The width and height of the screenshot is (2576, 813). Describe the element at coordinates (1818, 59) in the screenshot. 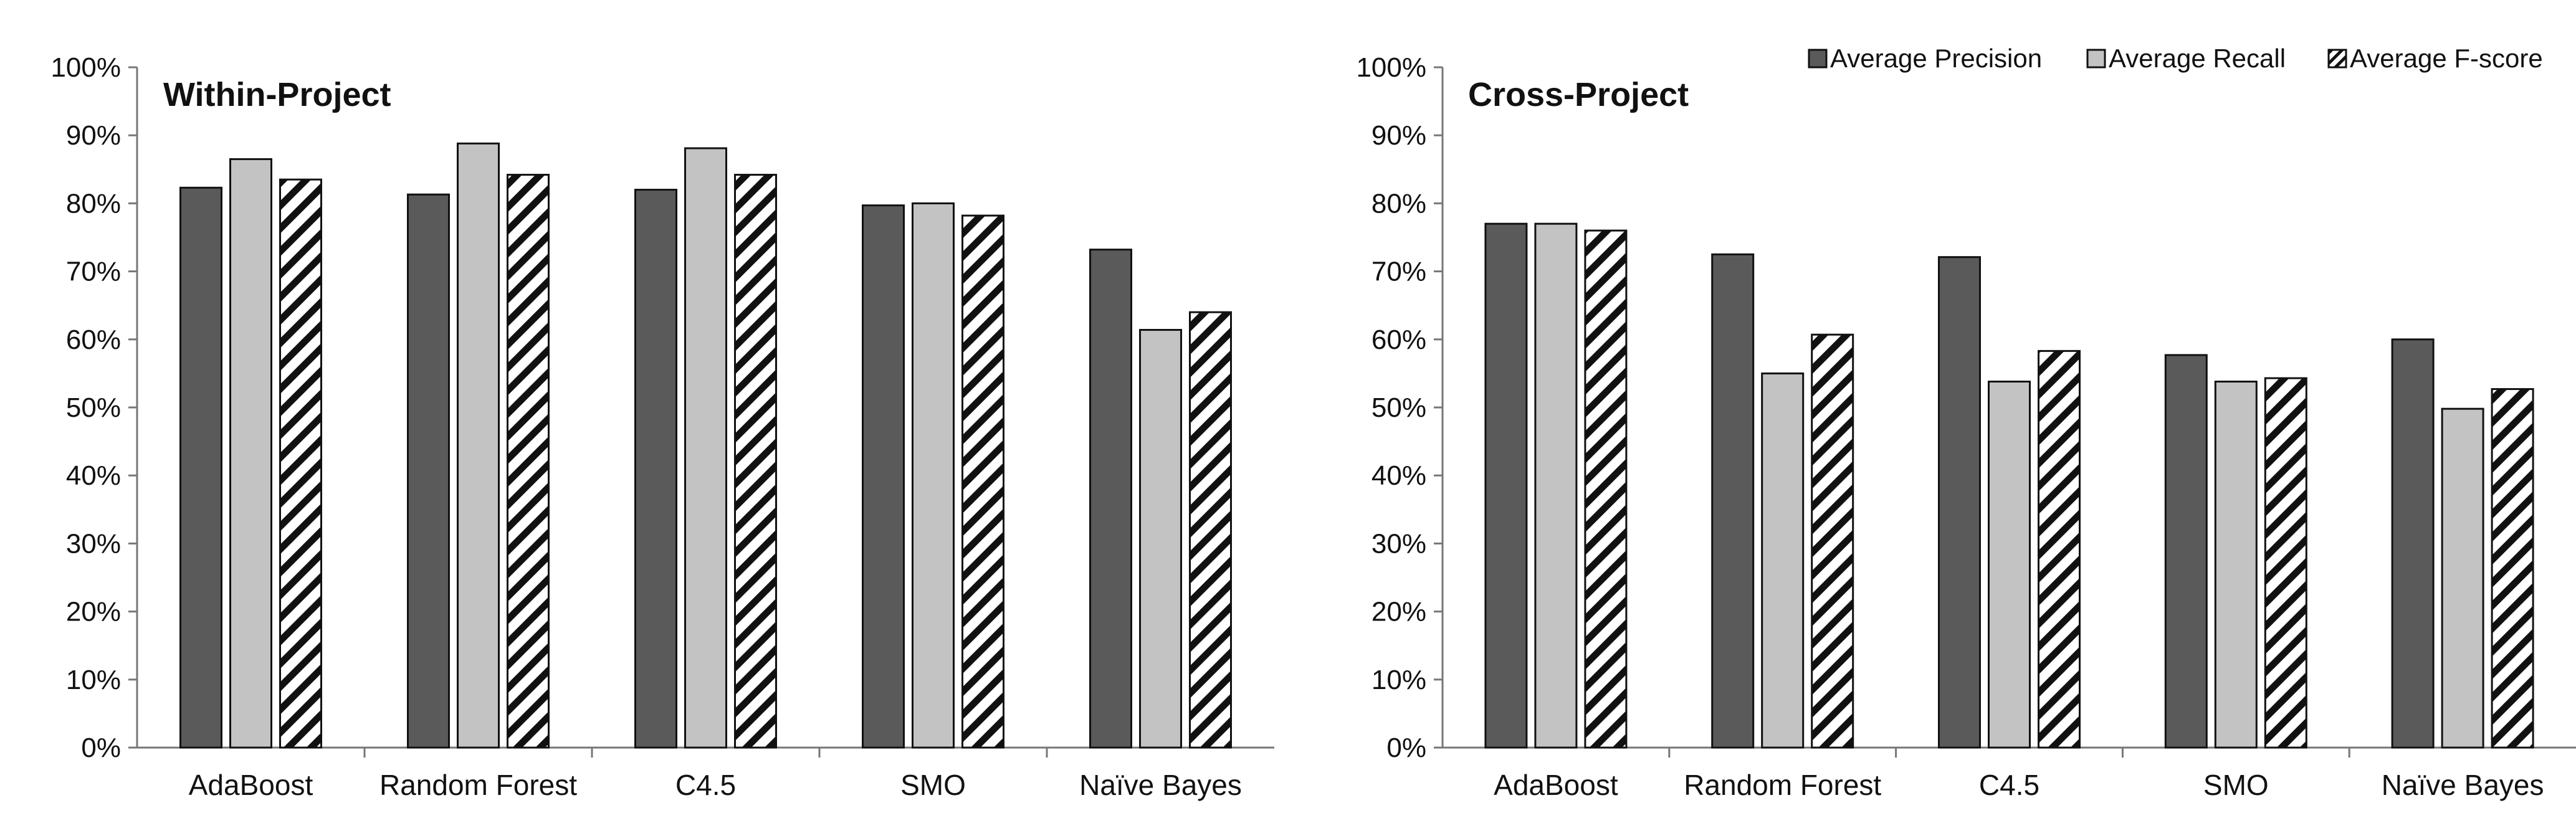

I see `legend-swatch-precision` at that location.